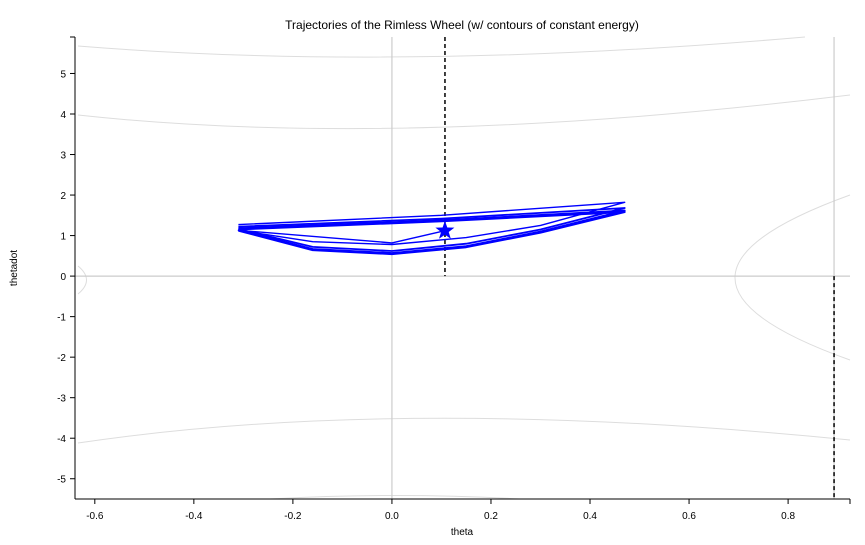 Image resolution: width=865 pixels, height=545 pixels. What do you see at coordinates (95, 516) in the screenshot?
I see `x-tick-label-0: -0.6` at bounding box center [95, 516].